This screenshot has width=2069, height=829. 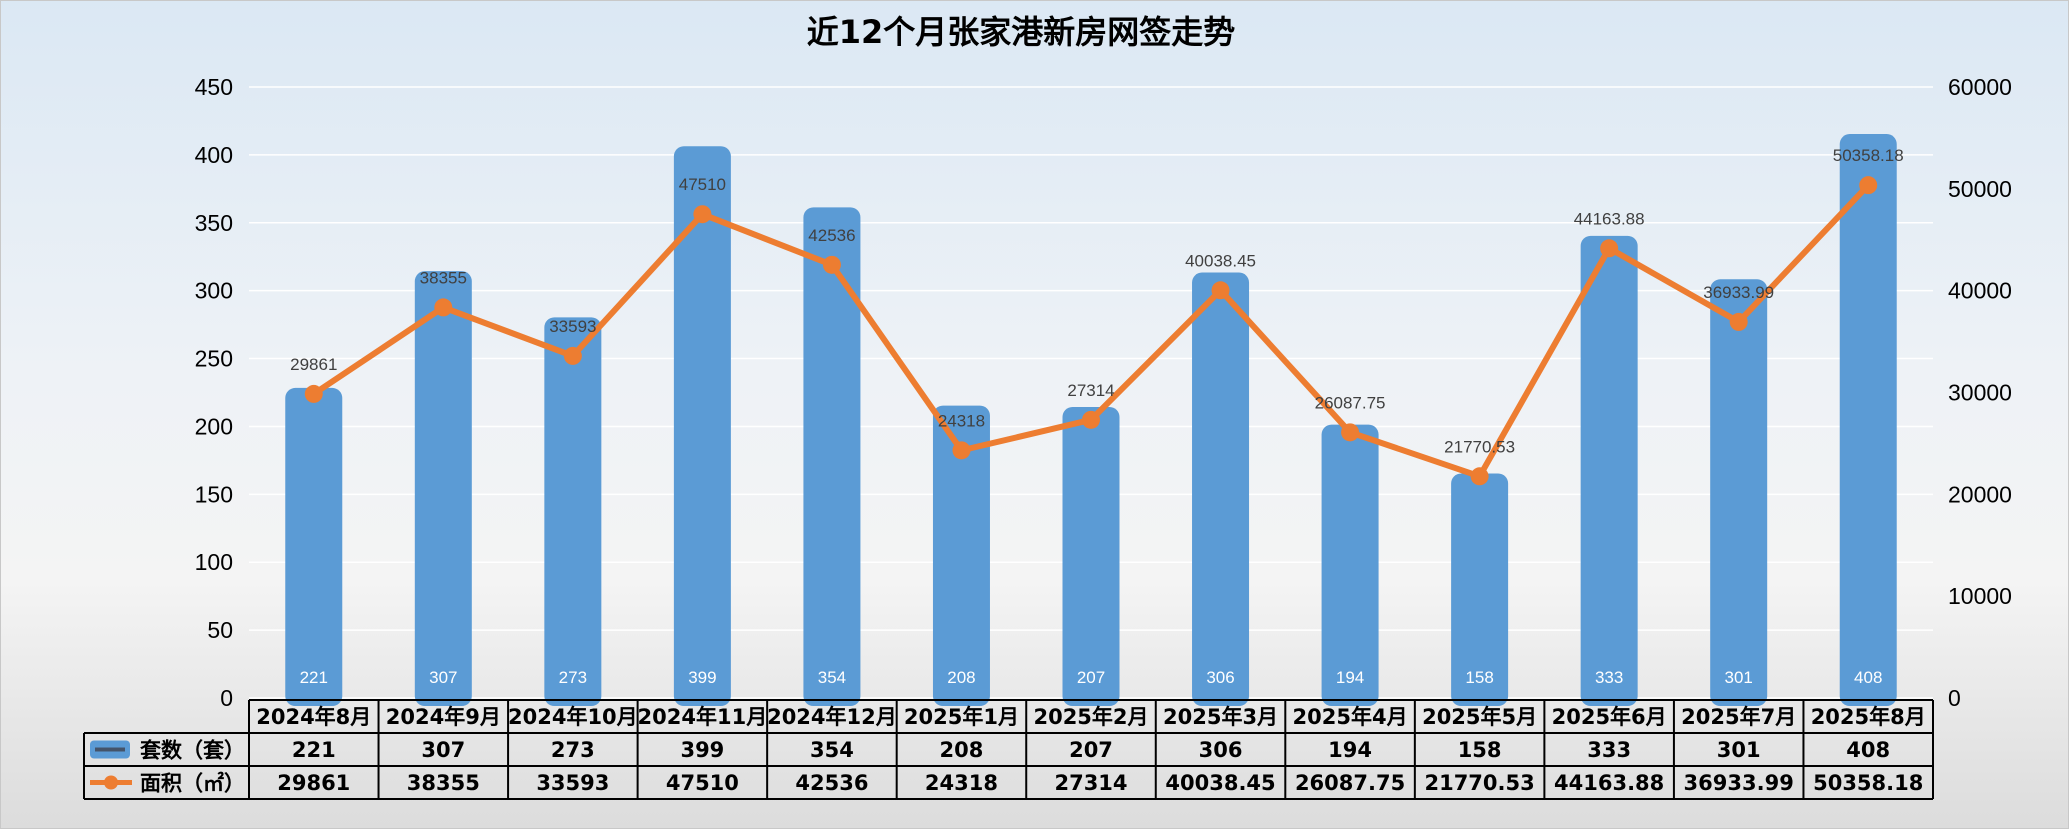 I want to click on bar-value-label: 207, so click(x=1091, y=677).